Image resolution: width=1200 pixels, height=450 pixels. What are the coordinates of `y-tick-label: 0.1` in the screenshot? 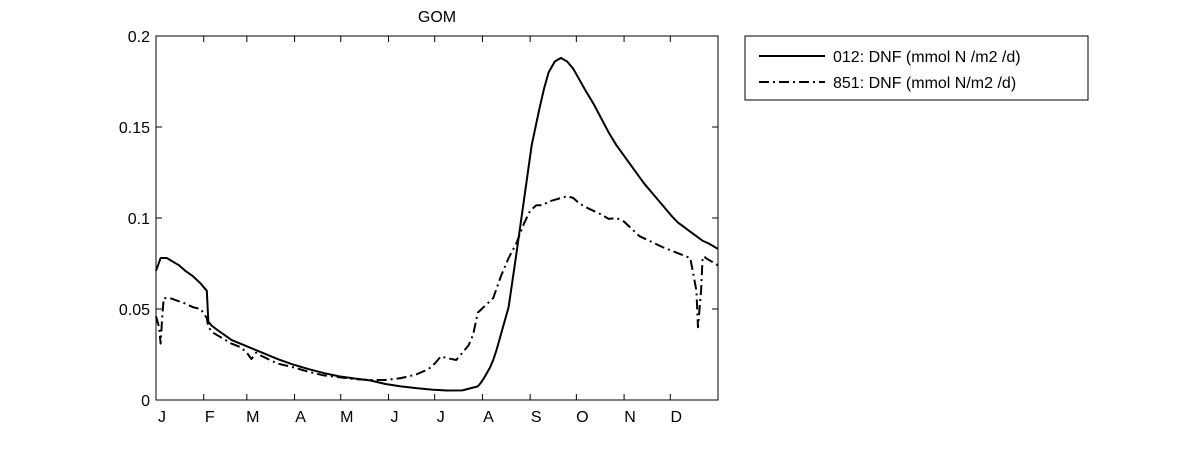 It's located at (139, 219).